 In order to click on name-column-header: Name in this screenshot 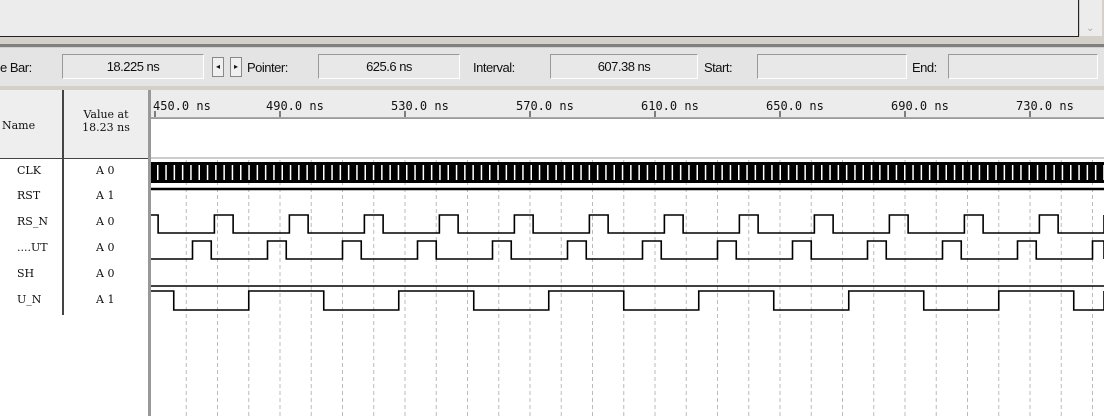, I will do `click(31, 124)`.